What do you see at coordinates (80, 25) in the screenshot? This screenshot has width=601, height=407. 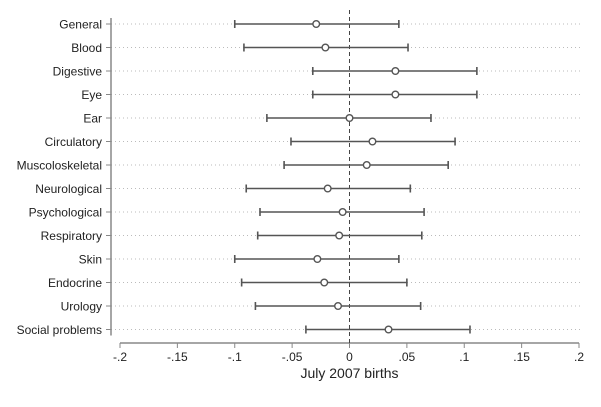 I see `category-label: General` at bounding box center [80, 25].